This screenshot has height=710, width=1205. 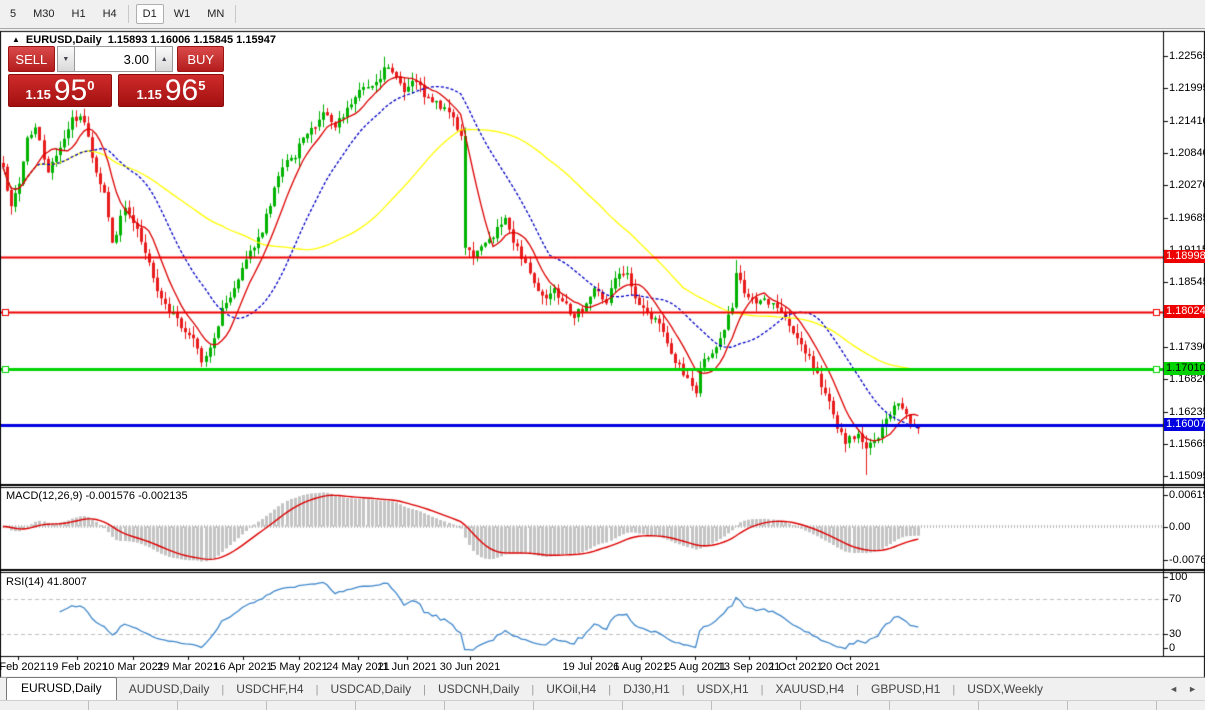 What do you see at coordinates (299, 667) in the screenshot?
I see `date-axis-label: 5 May 2021` at bounding box center [299, 667].